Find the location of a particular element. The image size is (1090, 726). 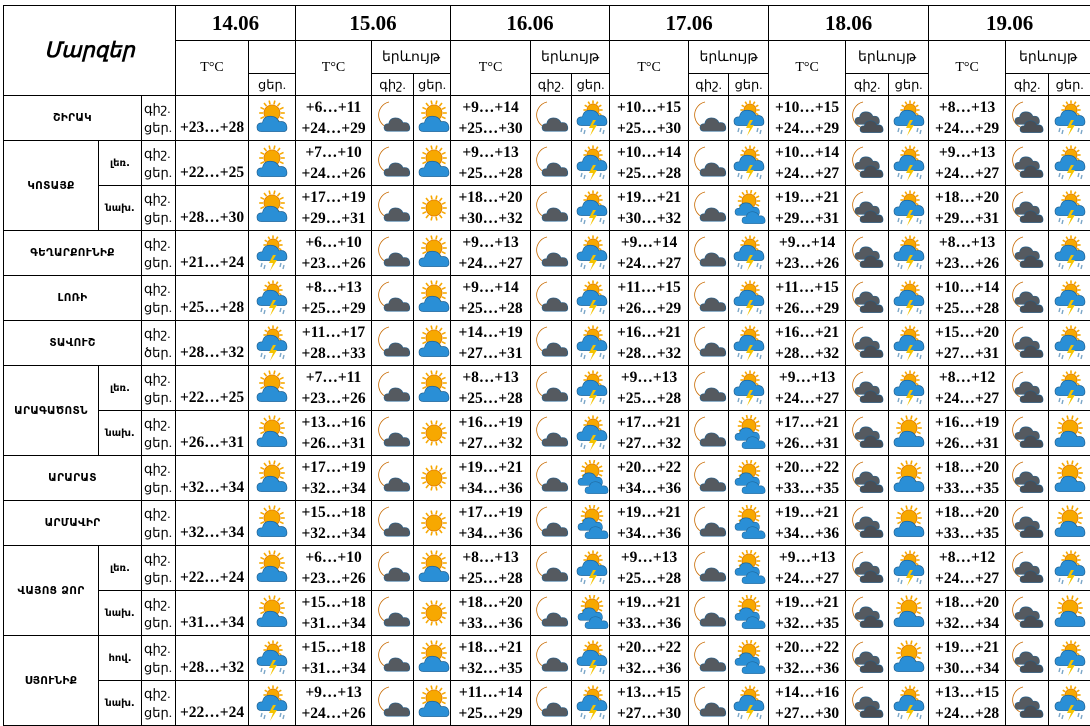

temperature-cell: +9…+14+24…+27 is located at coordinates (649, 253).